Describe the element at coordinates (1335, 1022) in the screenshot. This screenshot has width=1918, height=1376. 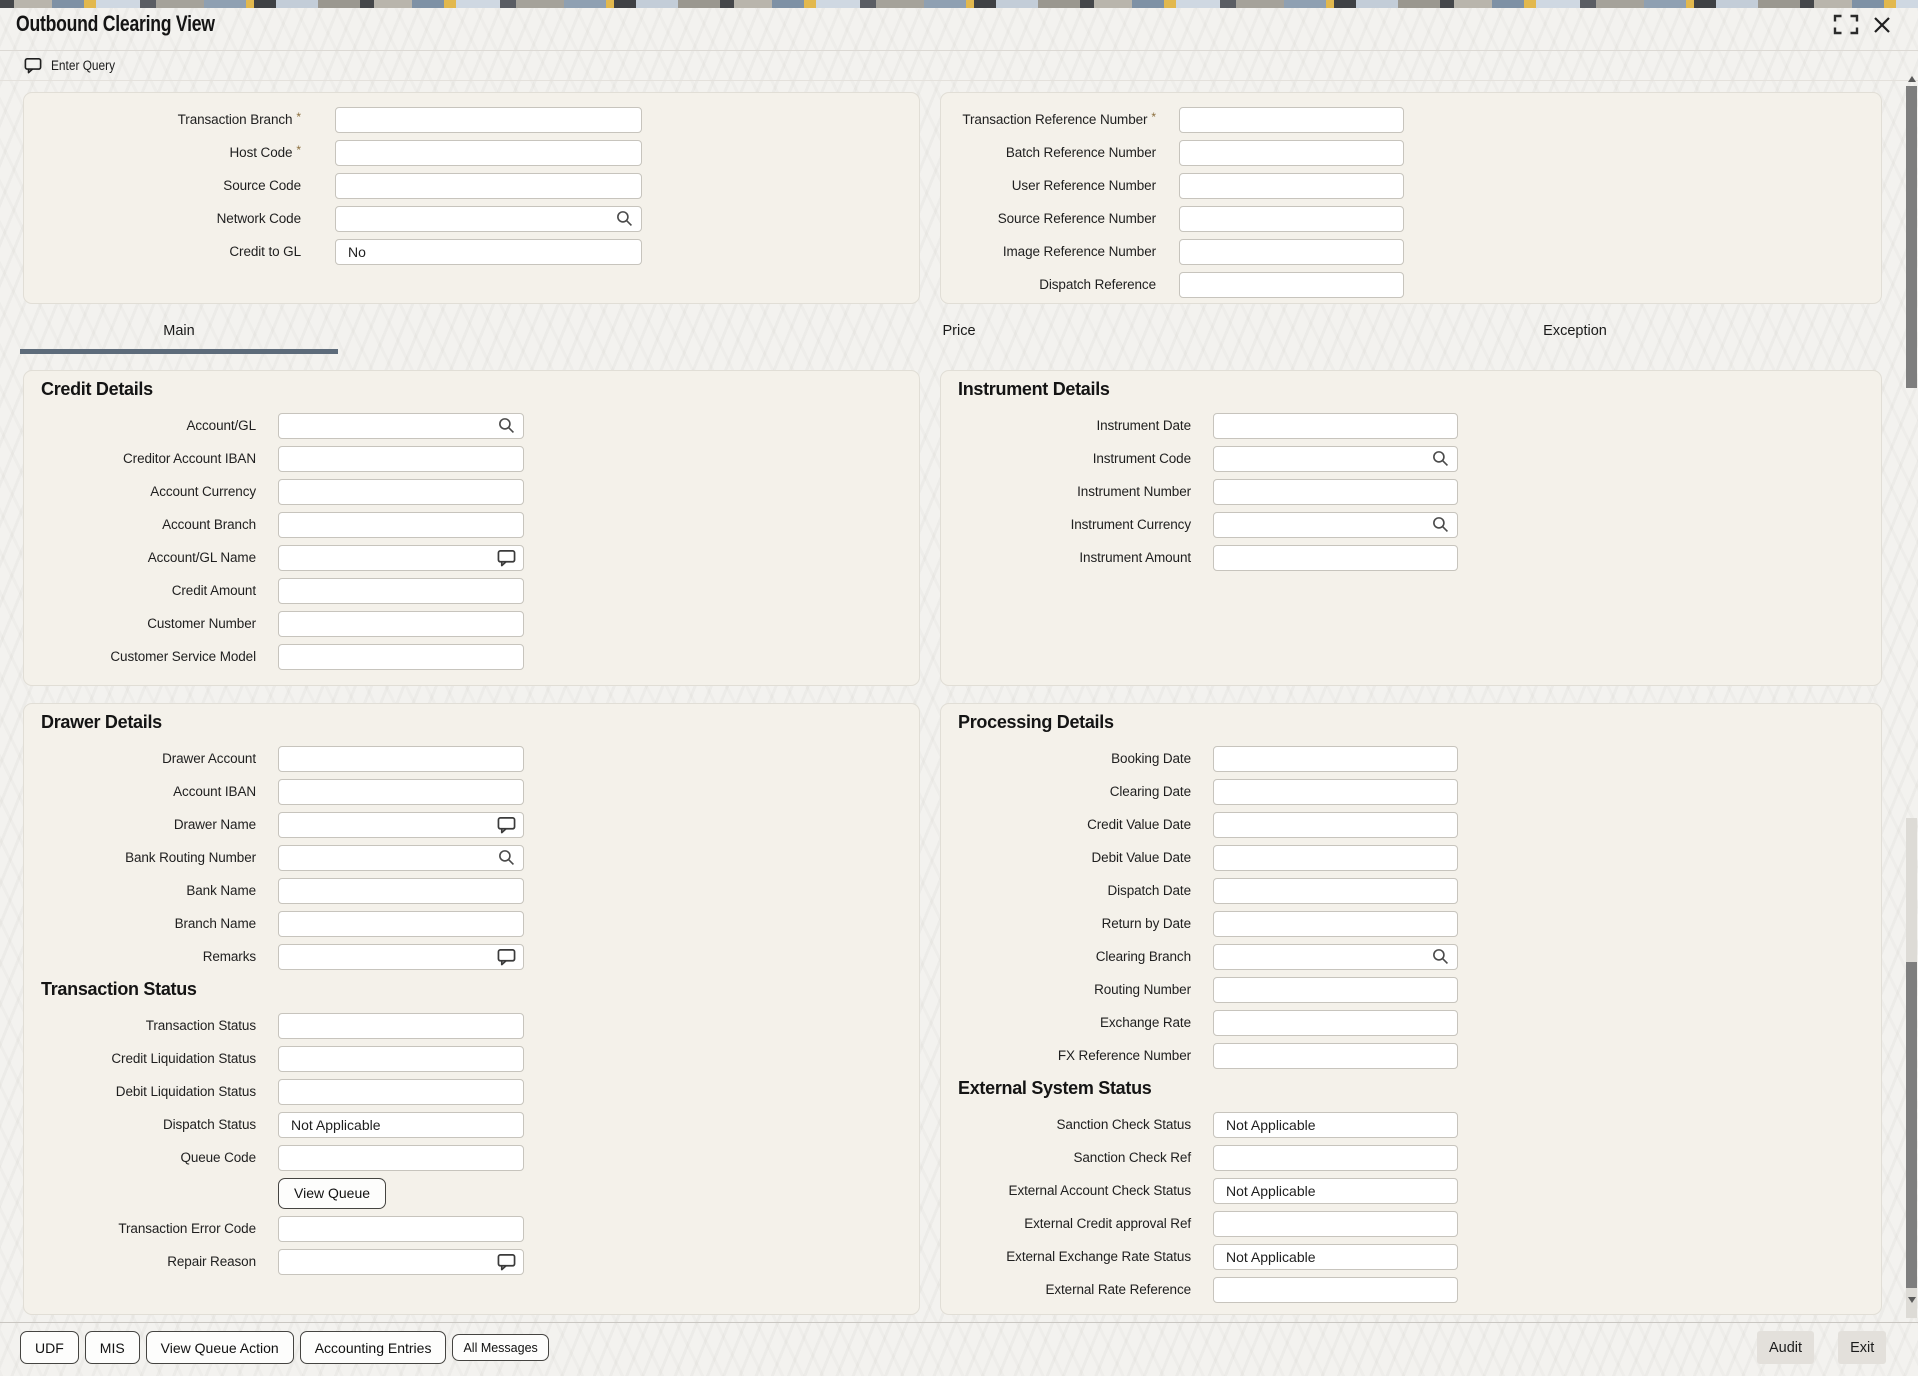
I see `exchange-rate-input` at that location.